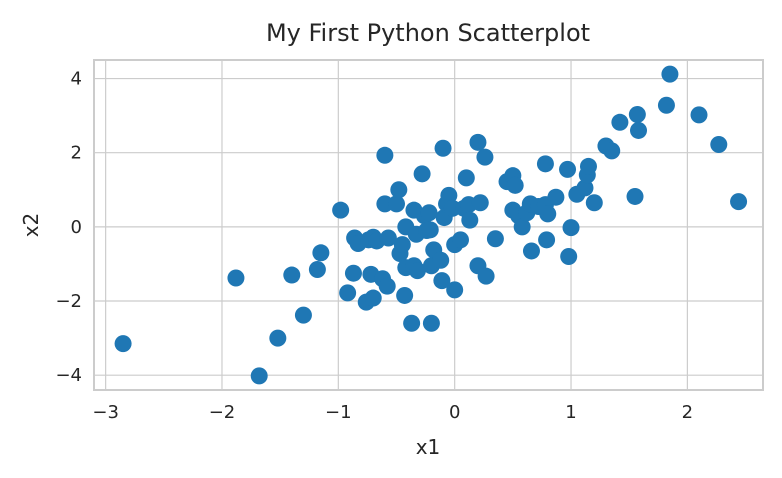 The image size is (782, 478). What do you see at coordinates (222, 412) in the screenshot?
I see `x-tick-label: −2` at bounding box center [222, 412].